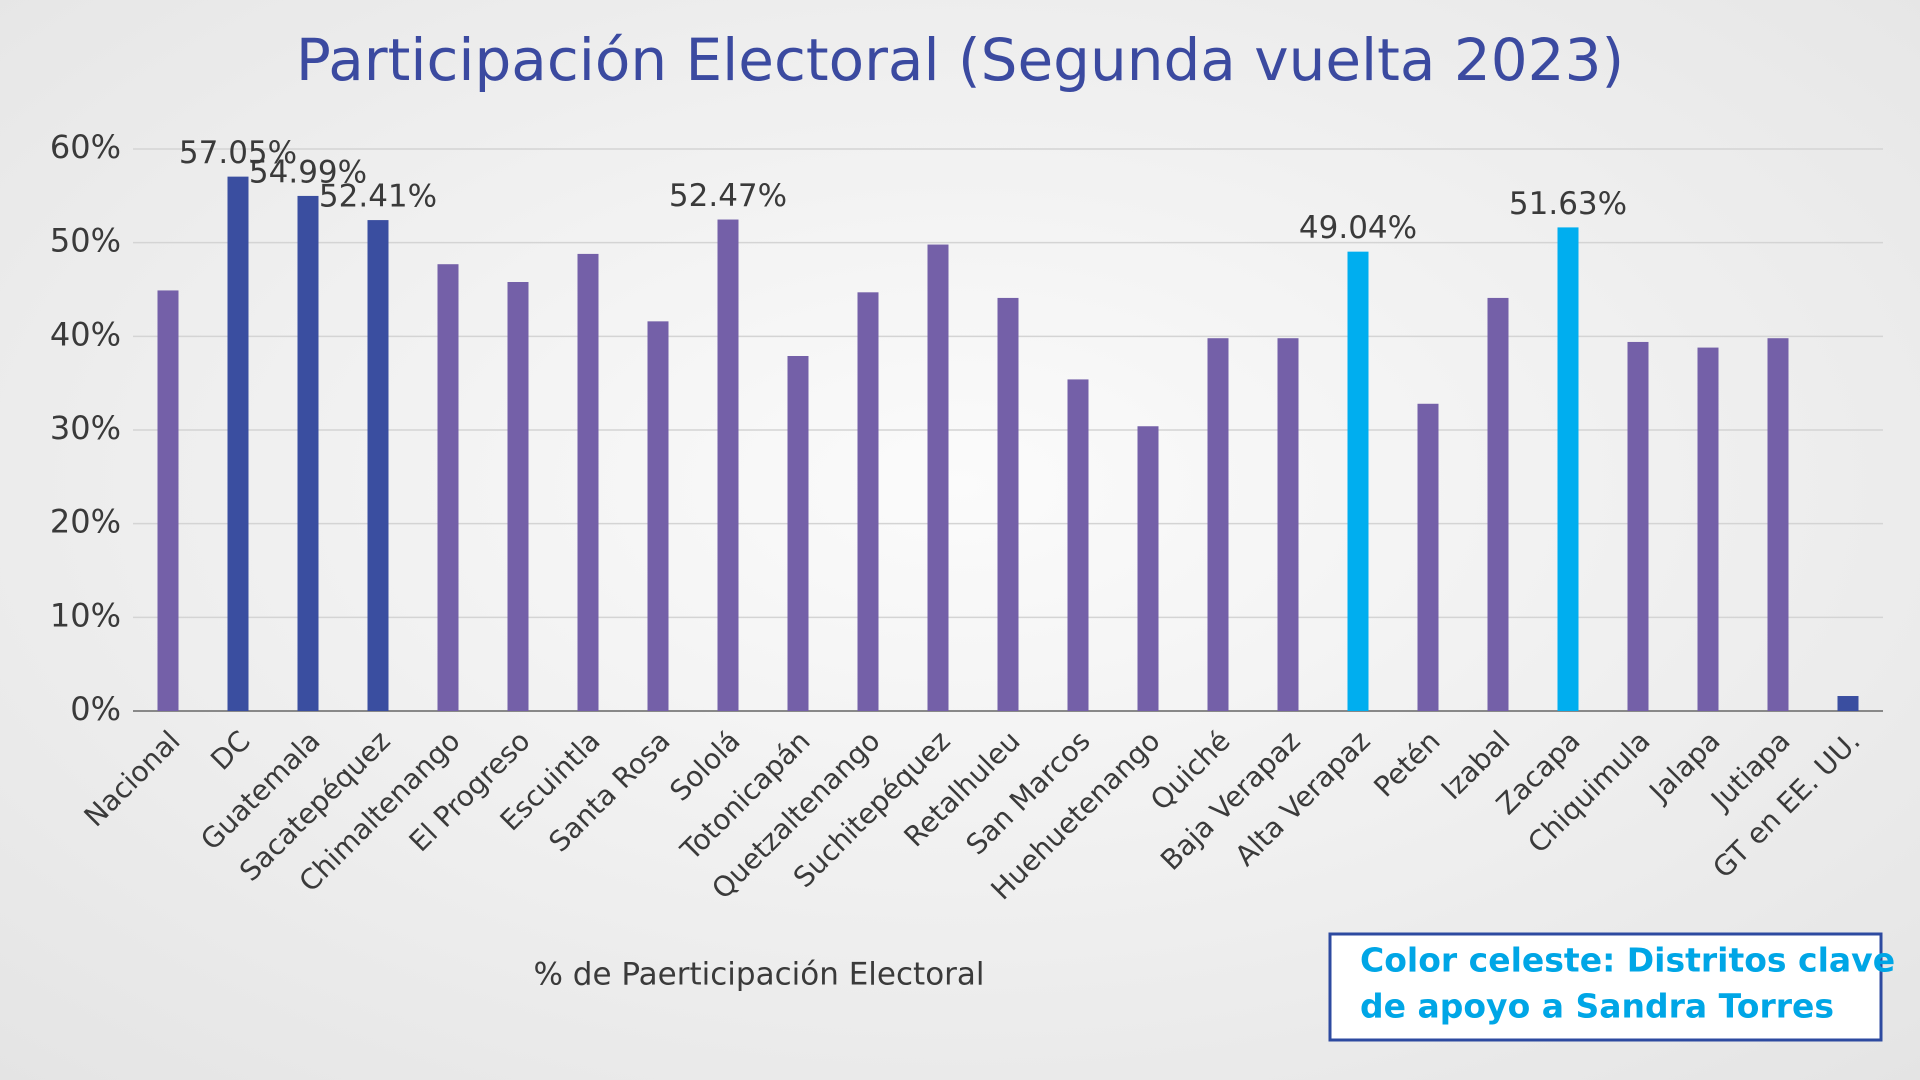  What do you see at coordinates (85, 522) in the screenshot?
I see `y-tick-label: 20%` at bounding box center [85, 522].